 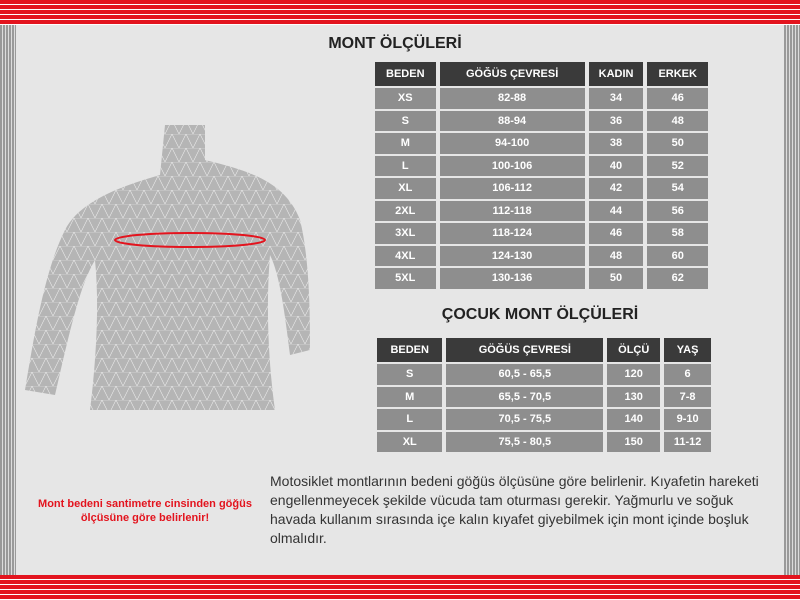 I want to click on table-row: S 60,5 - 65,5 120 6, so click(x=544, y=374).